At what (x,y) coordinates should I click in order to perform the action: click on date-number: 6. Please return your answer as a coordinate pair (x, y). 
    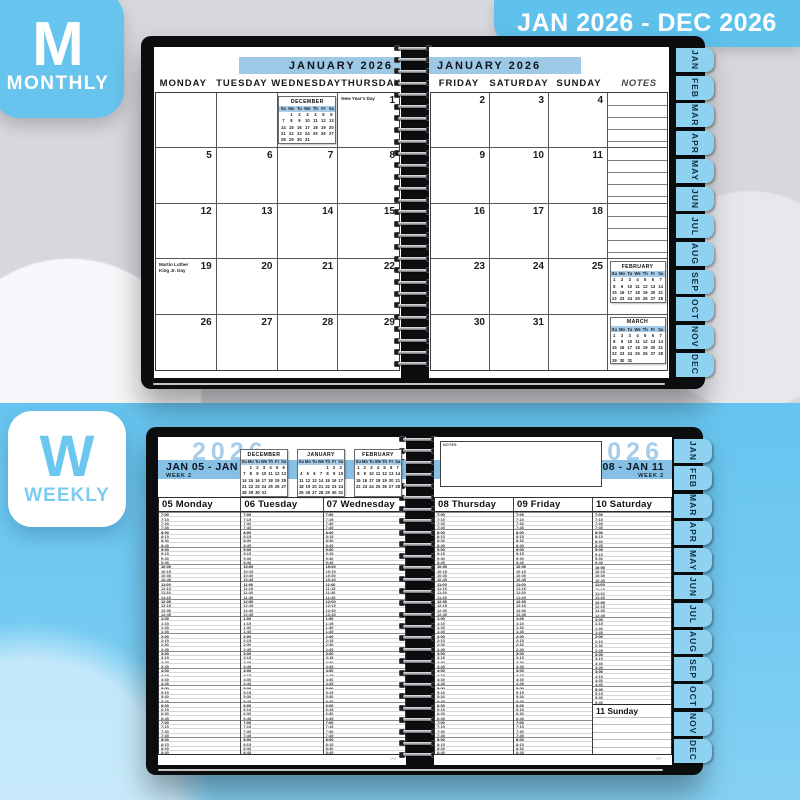
    Looking at the image, I should click on (269, 156).